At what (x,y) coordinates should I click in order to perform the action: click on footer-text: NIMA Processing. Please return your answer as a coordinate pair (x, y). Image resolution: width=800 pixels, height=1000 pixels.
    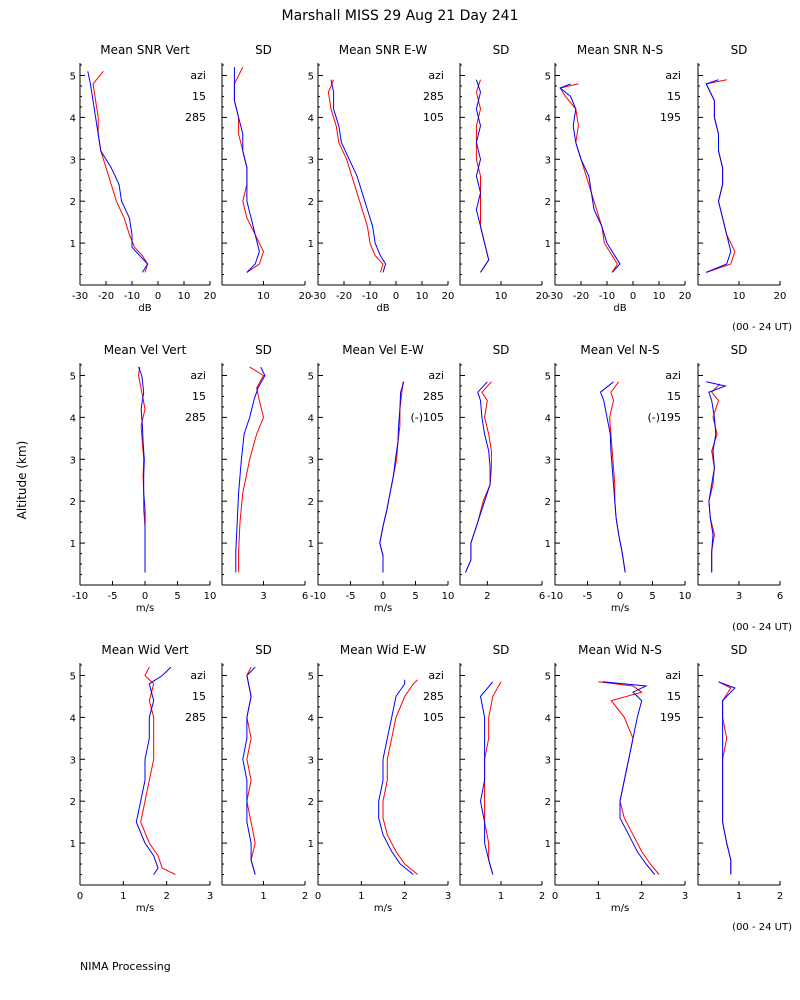
    Looking at the image, I should click on (125, 966).